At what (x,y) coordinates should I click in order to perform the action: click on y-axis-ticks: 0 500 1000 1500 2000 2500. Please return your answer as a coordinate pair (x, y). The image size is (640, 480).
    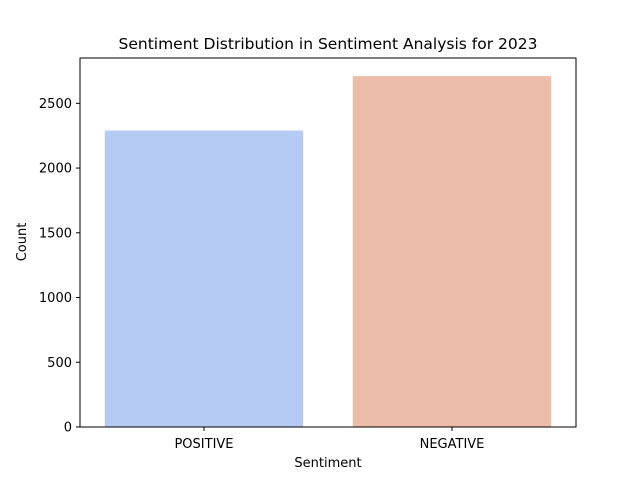
    Looking at the image, I should click on (59, 266).